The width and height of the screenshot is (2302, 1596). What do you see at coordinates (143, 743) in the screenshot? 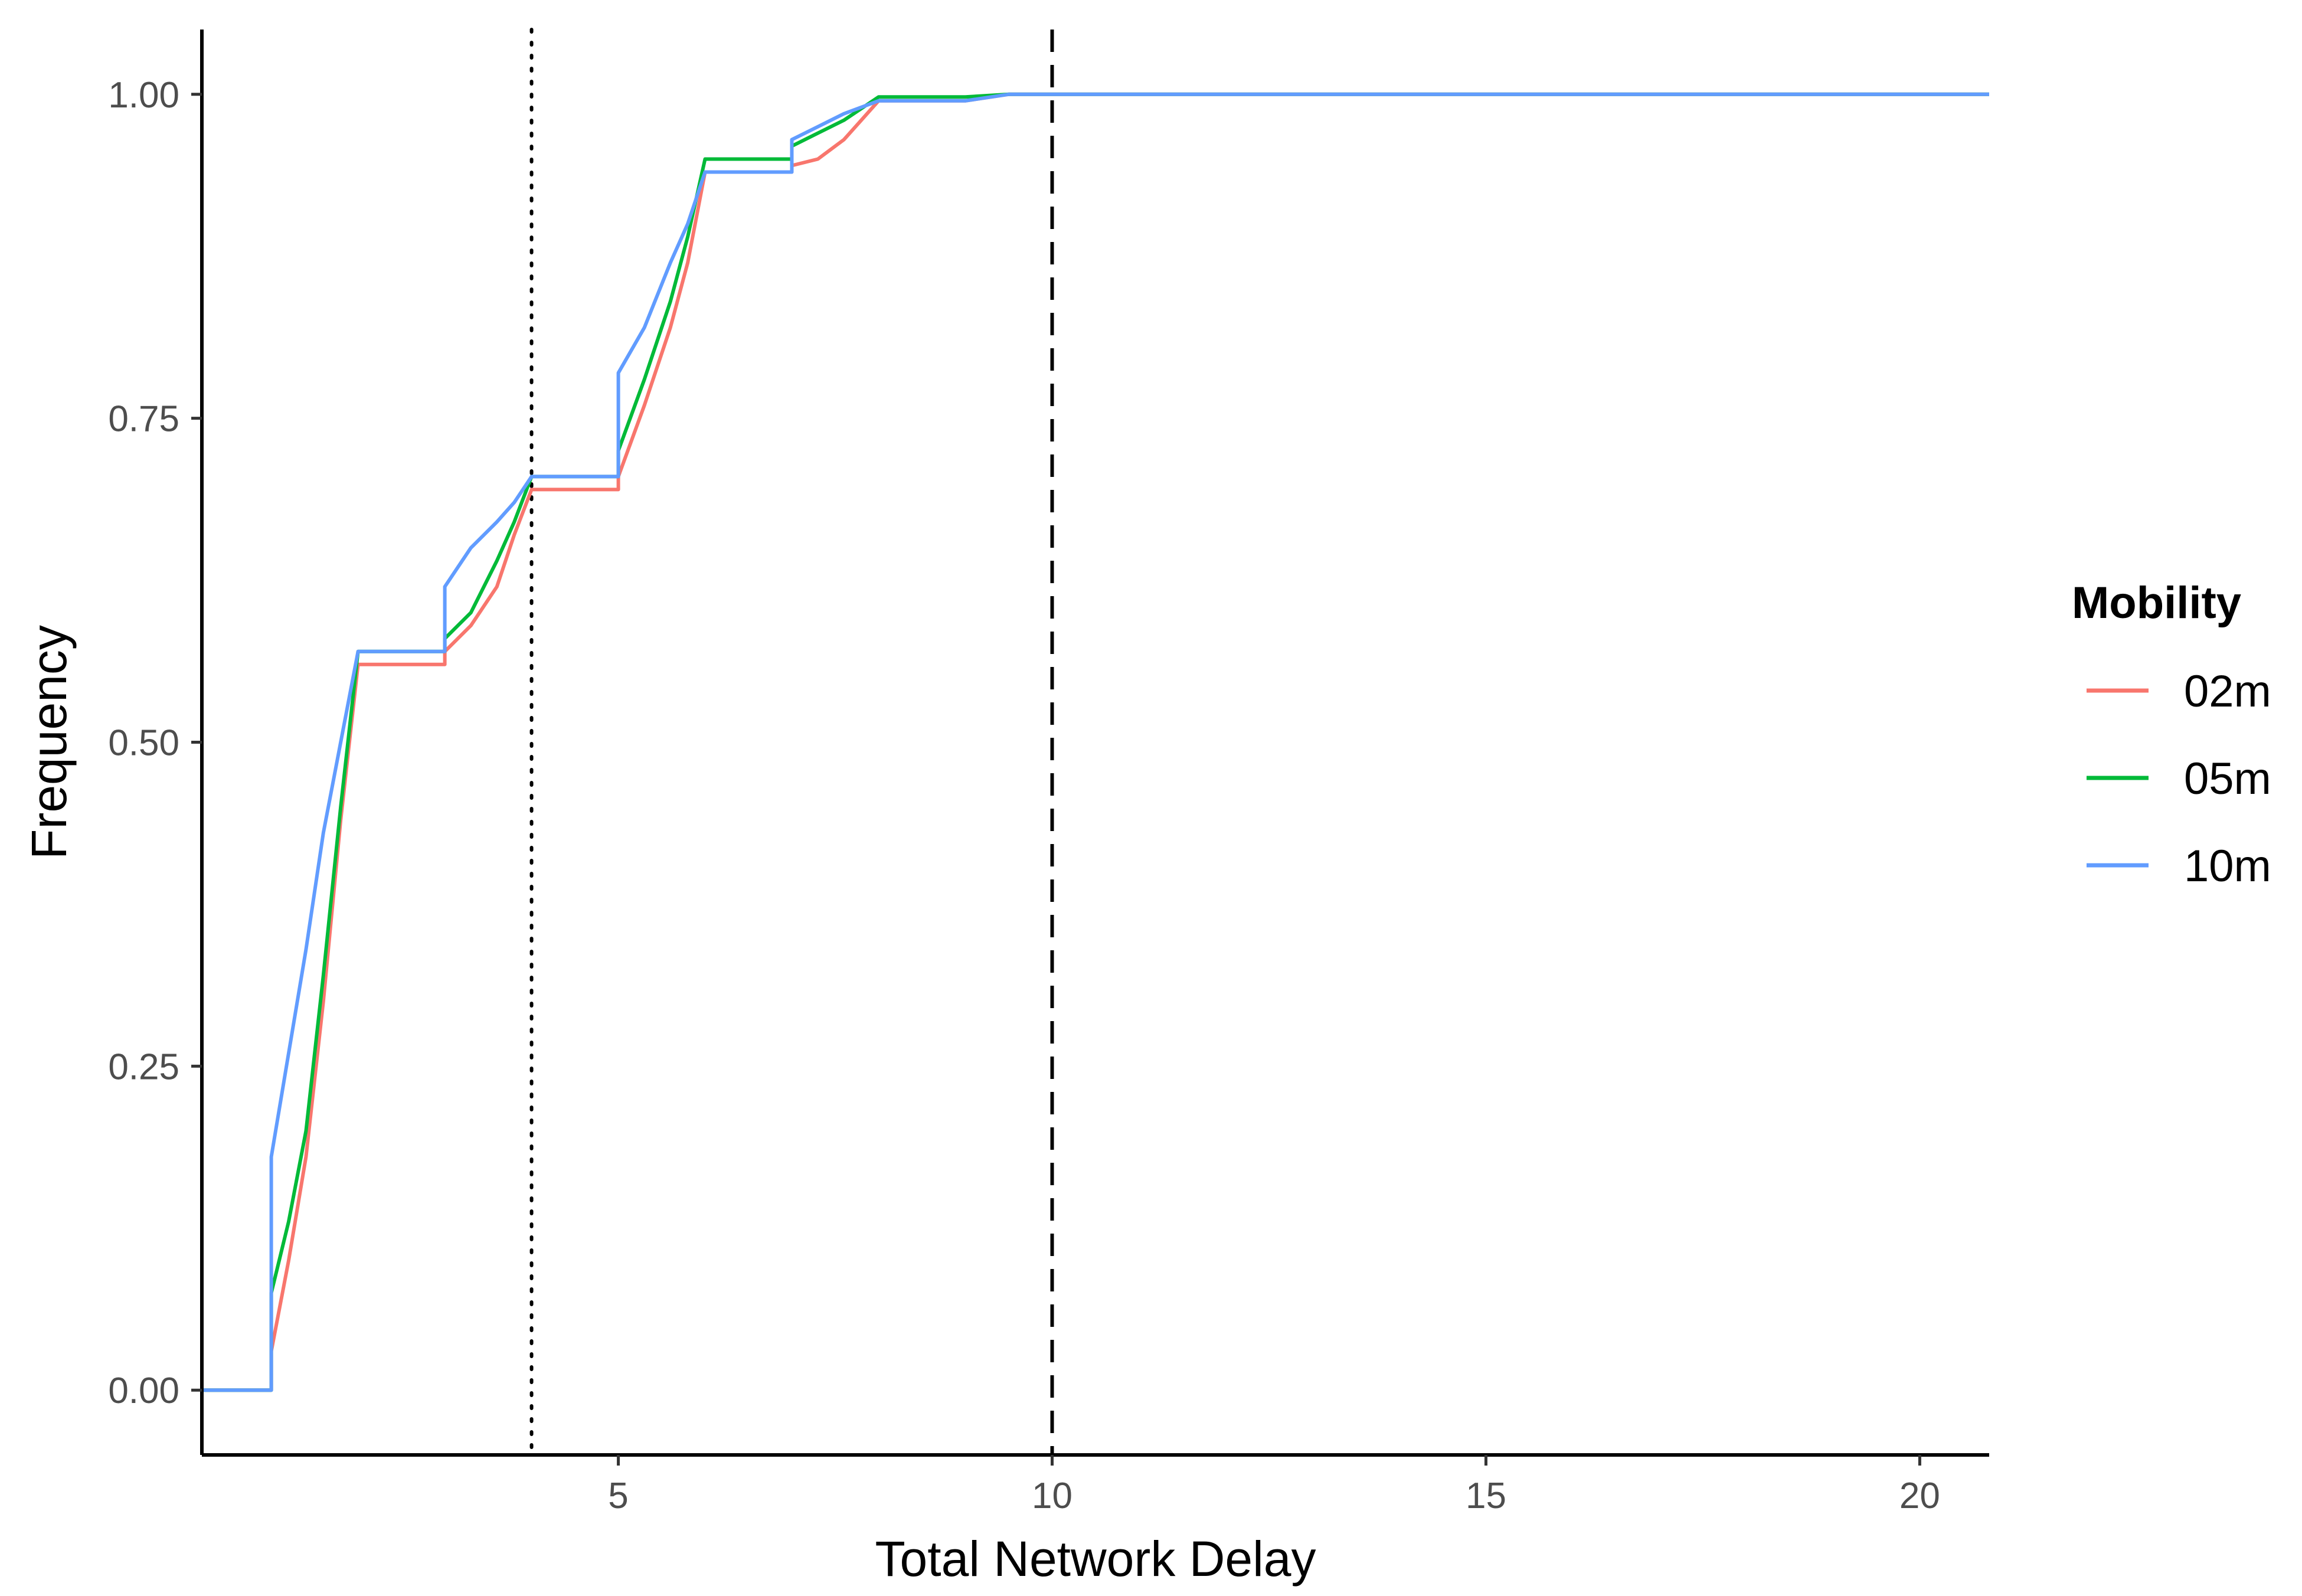
I see `y-tick-label: 0.50` at bounding box center [143, 743].